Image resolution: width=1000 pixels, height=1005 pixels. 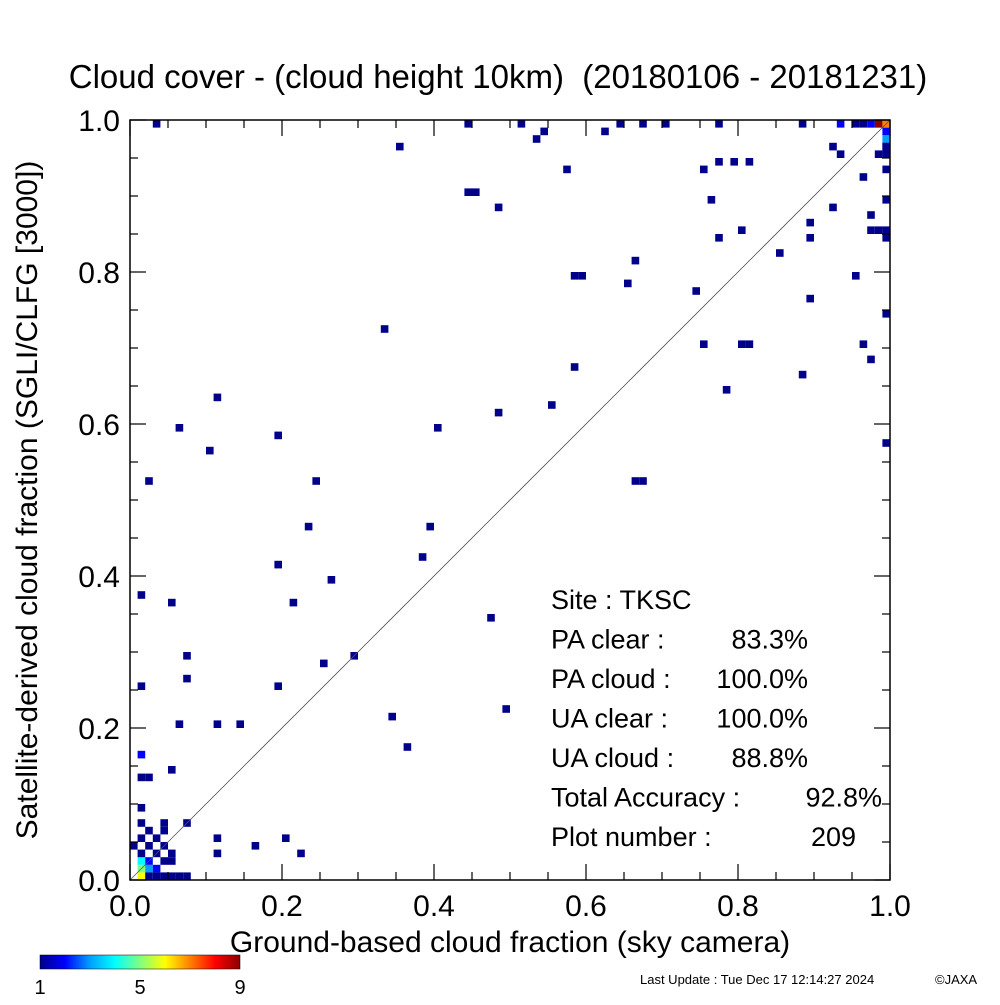 I want to click on stat-label: UA cloud :, so click(x=612, y=758).